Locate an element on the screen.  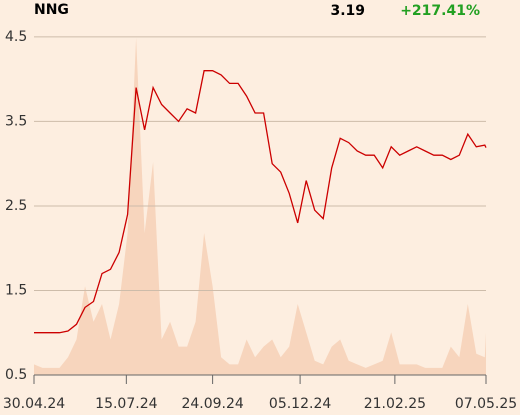
y-tick-label: 0.5 is located at coordinates (16, 375).